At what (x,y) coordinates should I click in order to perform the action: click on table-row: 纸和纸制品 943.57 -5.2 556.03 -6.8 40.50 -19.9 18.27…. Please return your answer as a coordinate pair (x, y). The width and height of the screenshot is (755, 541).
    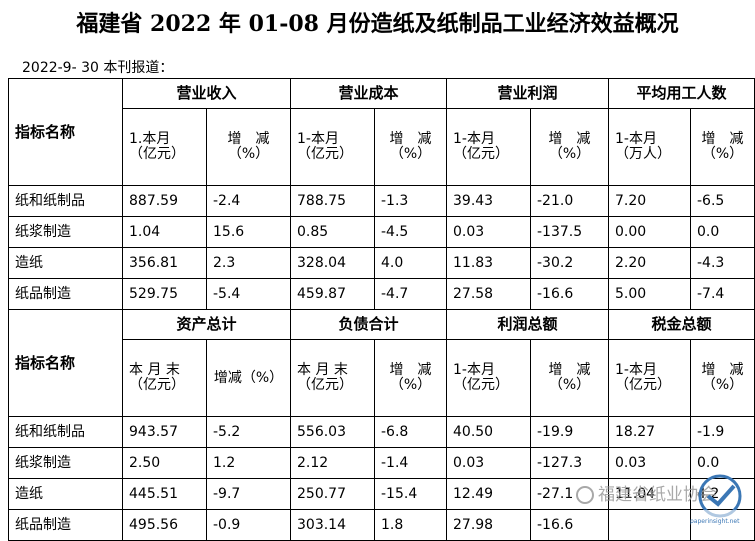
    Looking at the image, I should click on (381, 432).